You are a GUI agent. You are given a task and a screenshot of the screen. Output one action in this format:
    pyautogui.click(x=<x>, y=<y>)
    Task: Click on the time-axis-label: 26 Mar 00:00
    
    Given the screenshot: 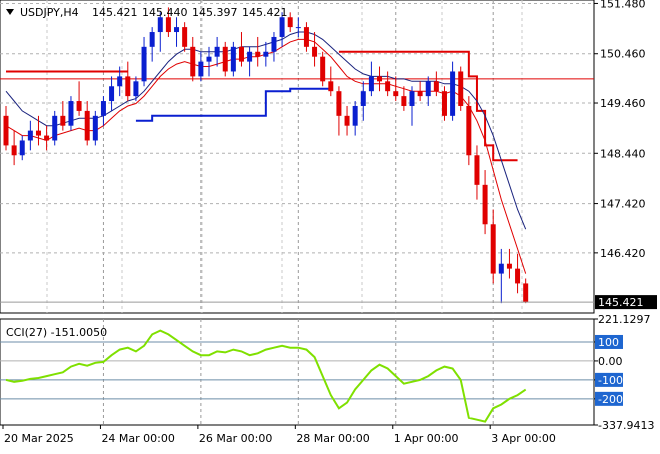 What is the action you would take?
    pyautogui.click(x=235, y=438)
    